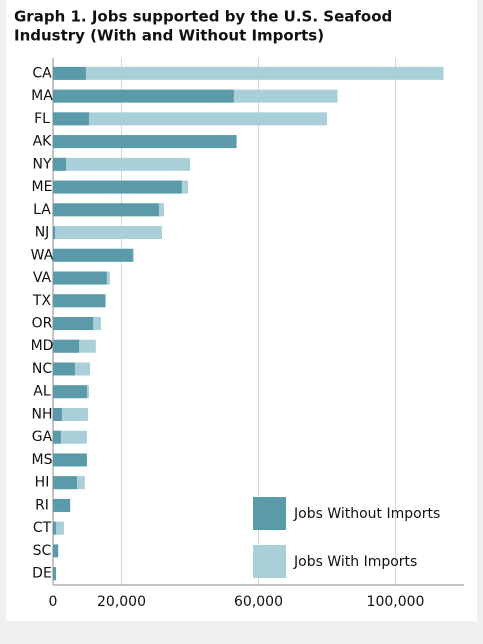 The image size is (483, 644). I want to click on y-tick-label: HI, so click(42, 483).